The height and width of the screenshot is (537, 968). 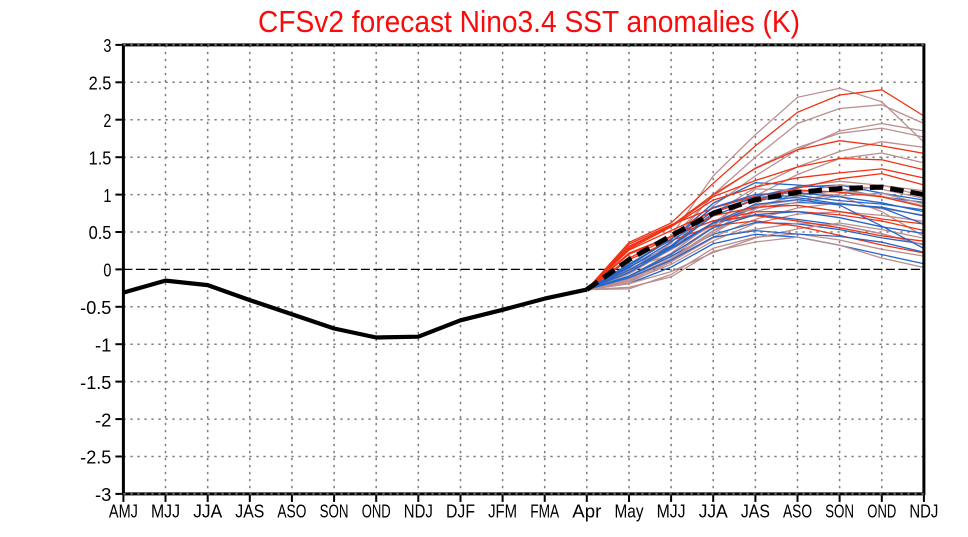 What do you see at coordinates (502, 512) in the screenshot?
I see `svg-text: JFM` at bounding box center [502, 512].